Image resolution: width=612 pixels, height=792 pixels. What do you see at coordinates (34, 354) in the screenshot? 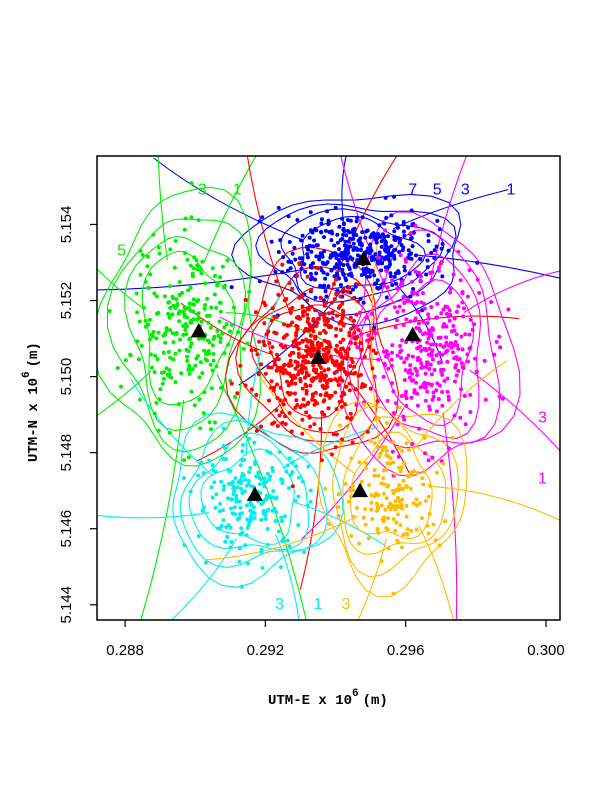
I see `y-axis-title-unit: (m)` at bounding box center [34, 354].